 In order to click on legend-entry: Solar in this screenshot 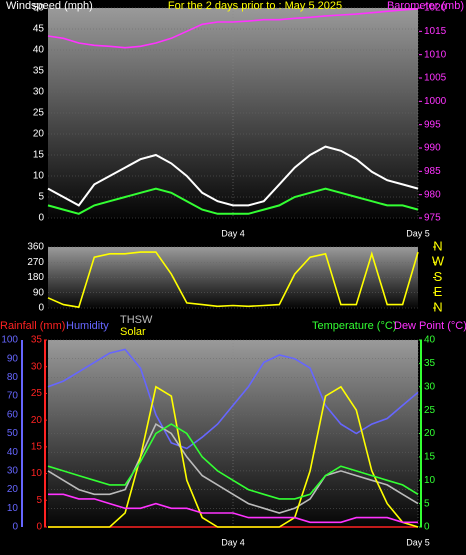, I will do `click(133, 332)`.